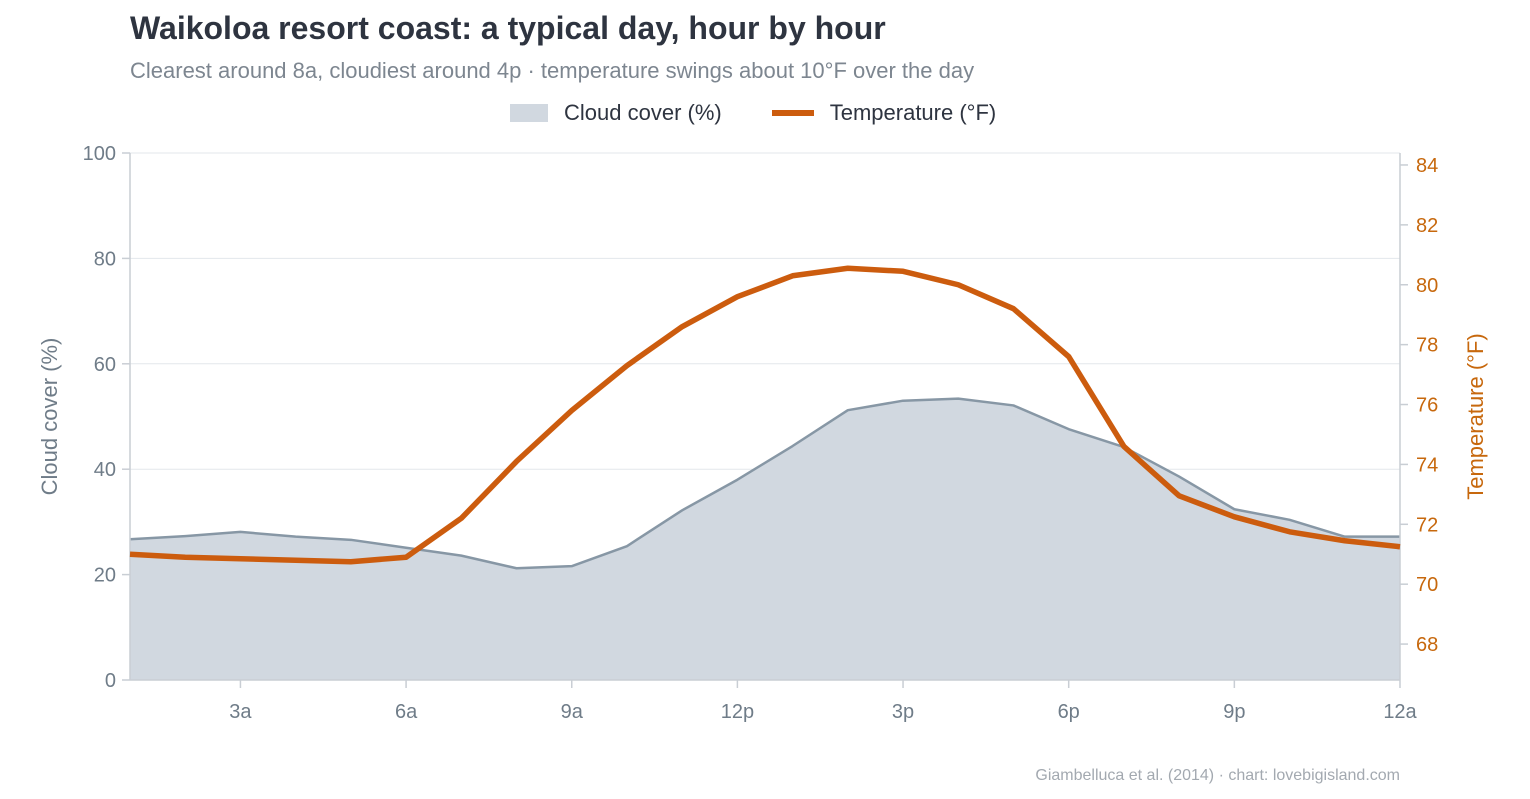 The height and width of the screenshot is (799, 1530). I want to click on y-right-tick-label: 84, so click(1427, 166).